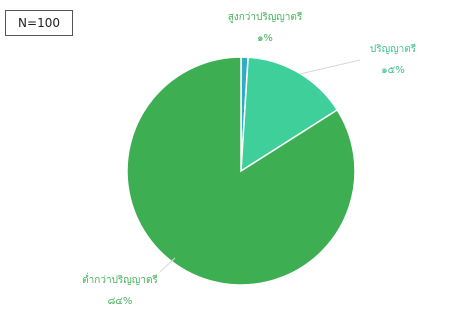 The image size is (450, 328). I want to click on slice-label: ต่ำกว่าปริญญาตรี, so click(120, 279).